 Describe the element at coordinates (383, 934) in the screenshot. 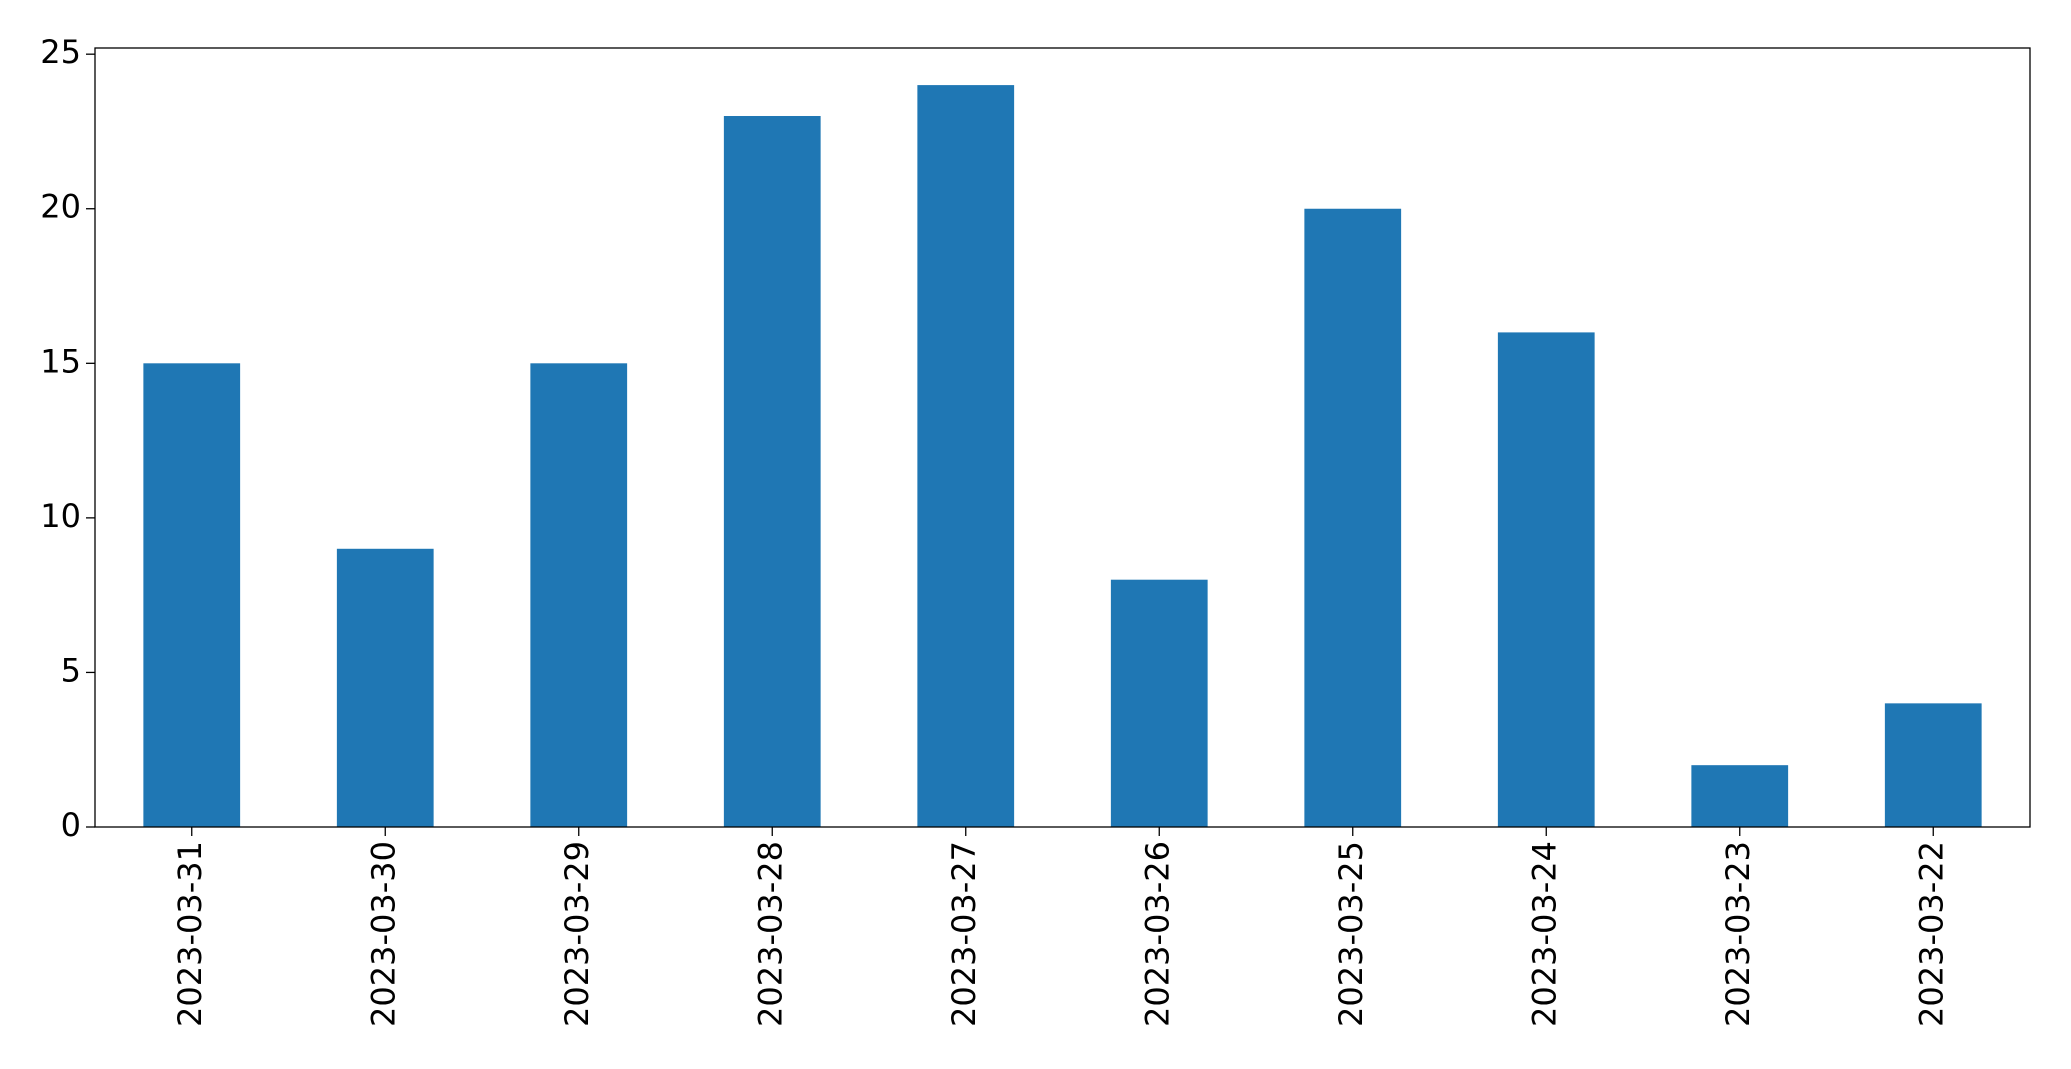

I see `x-tick-label: 2023-03-30` at that location.